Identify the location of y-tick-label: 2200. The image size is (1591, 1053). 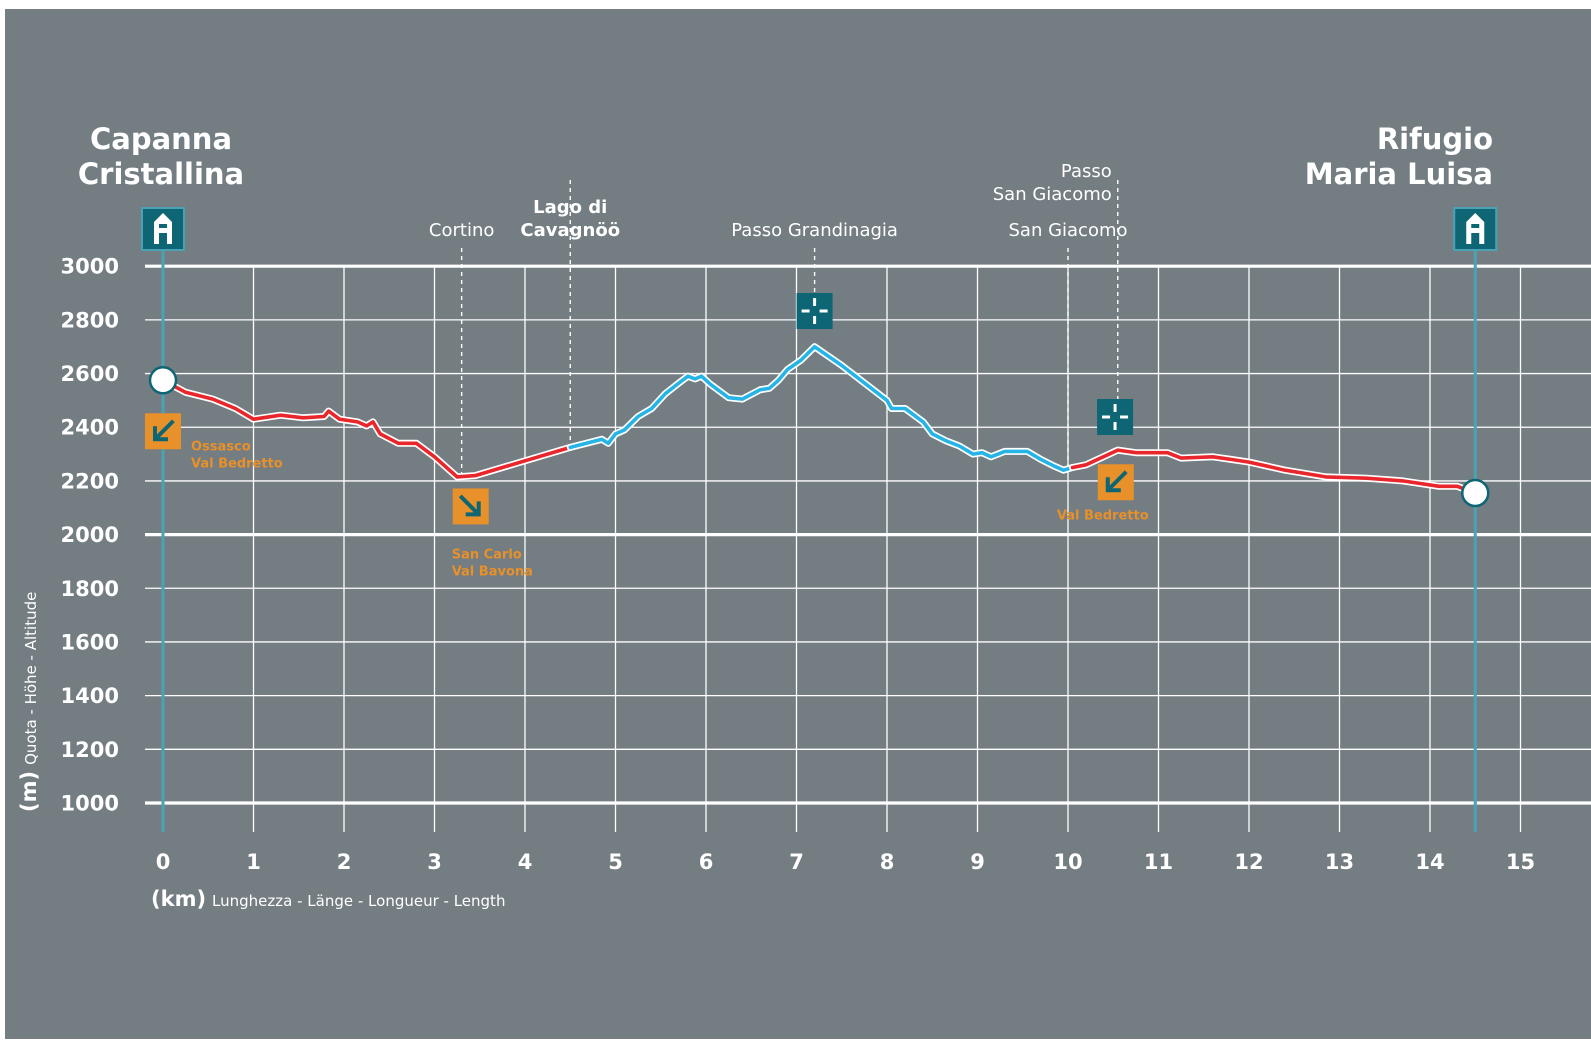
(90, 481).